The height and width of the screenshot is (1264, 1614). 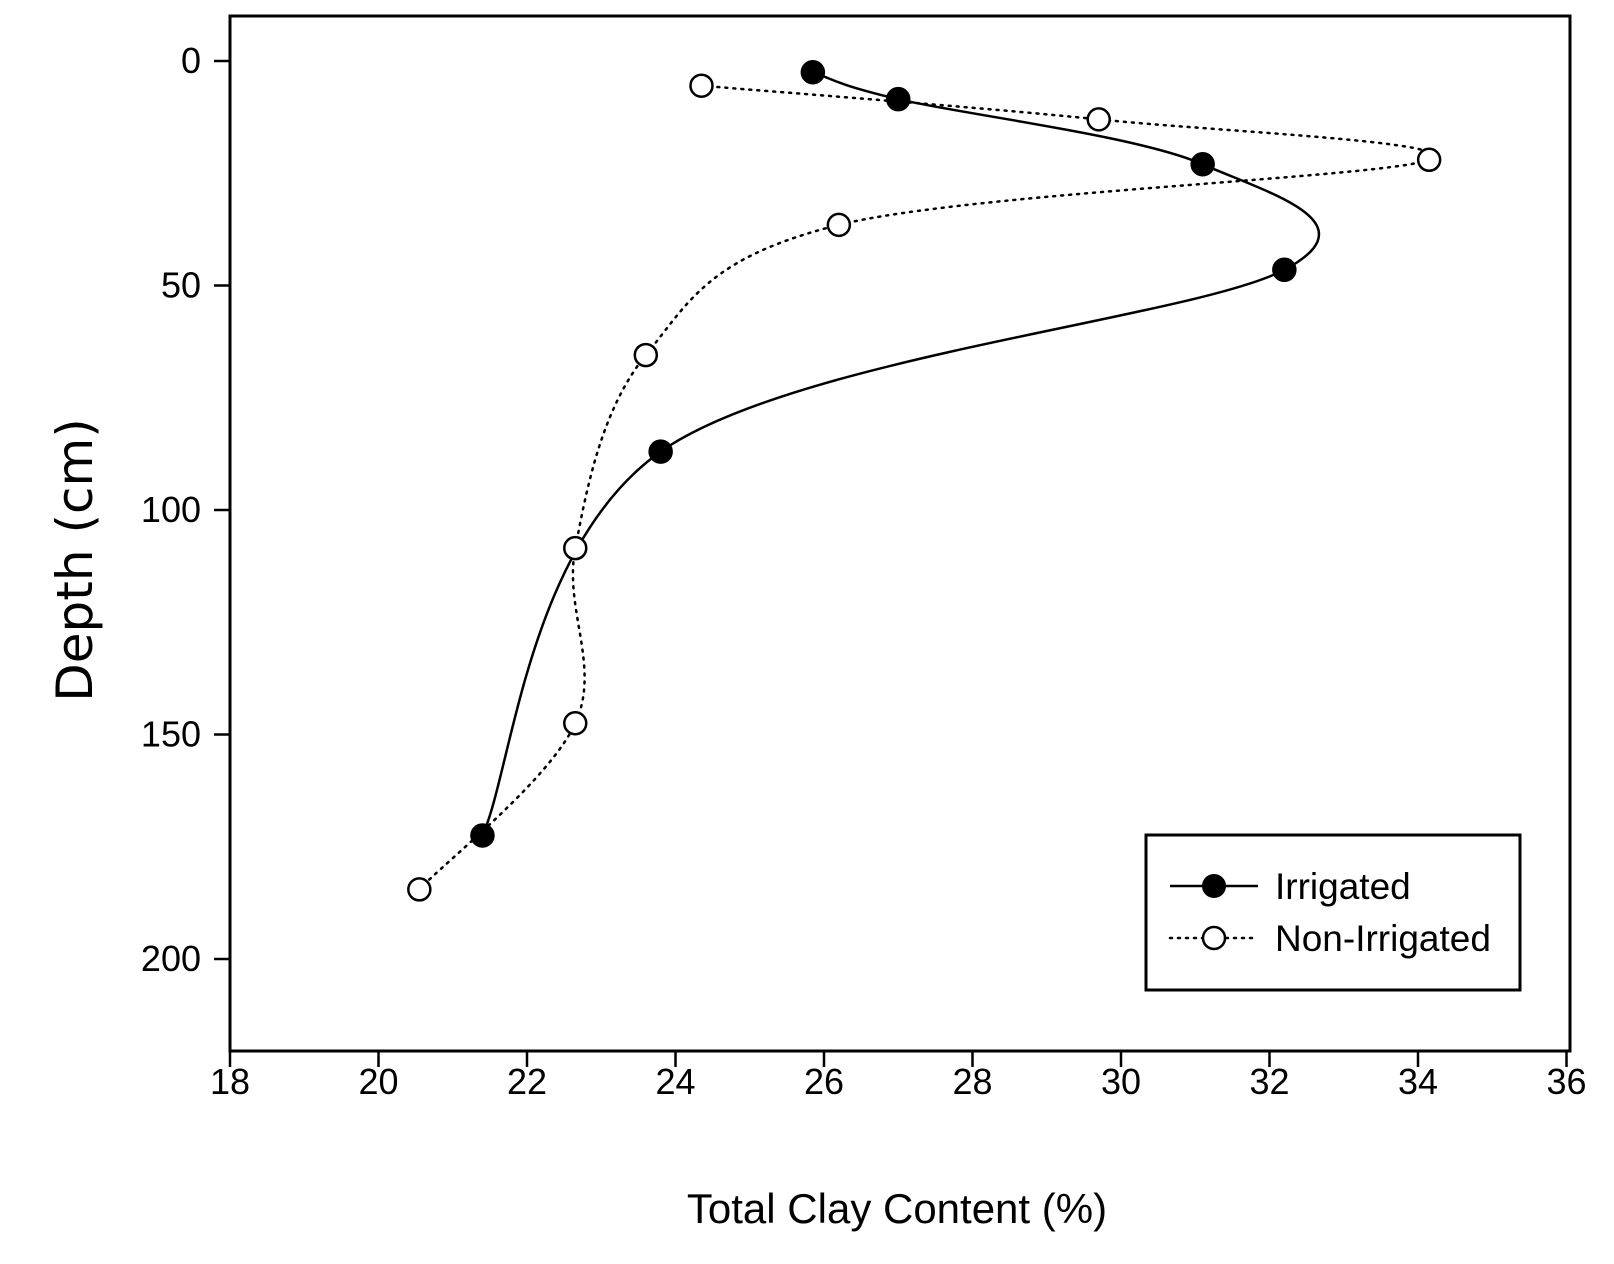 What do you see at coordinates (171, 958) in the screenshot?
I see `y-tick-label-200: 200` at bounding box center [171, 958].